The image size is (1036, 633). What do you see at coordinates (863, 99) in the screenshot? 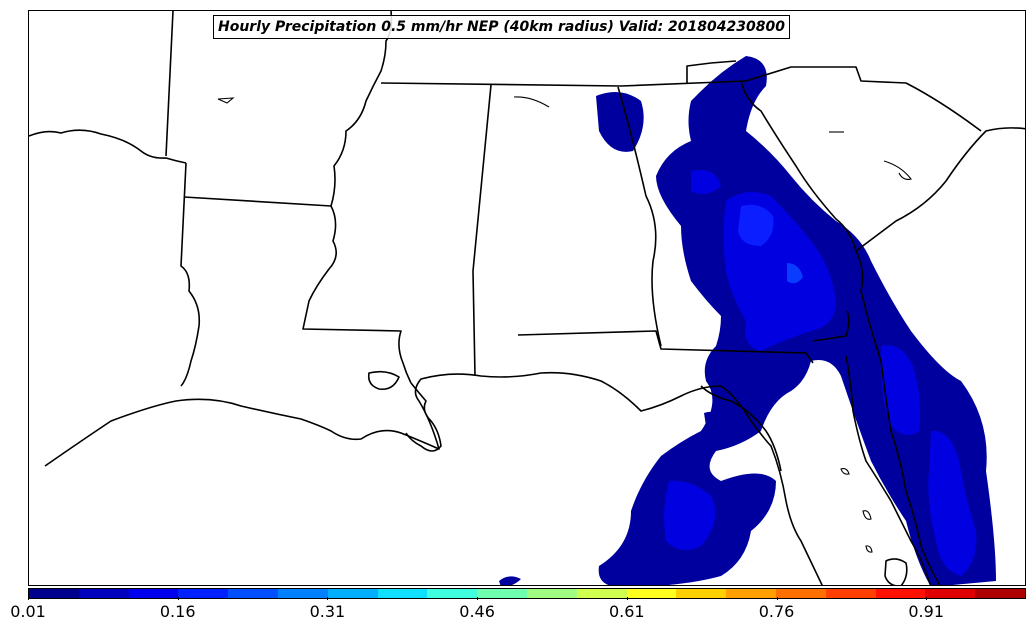
I see `border-nc-sc` at bounding box center [863, 99].